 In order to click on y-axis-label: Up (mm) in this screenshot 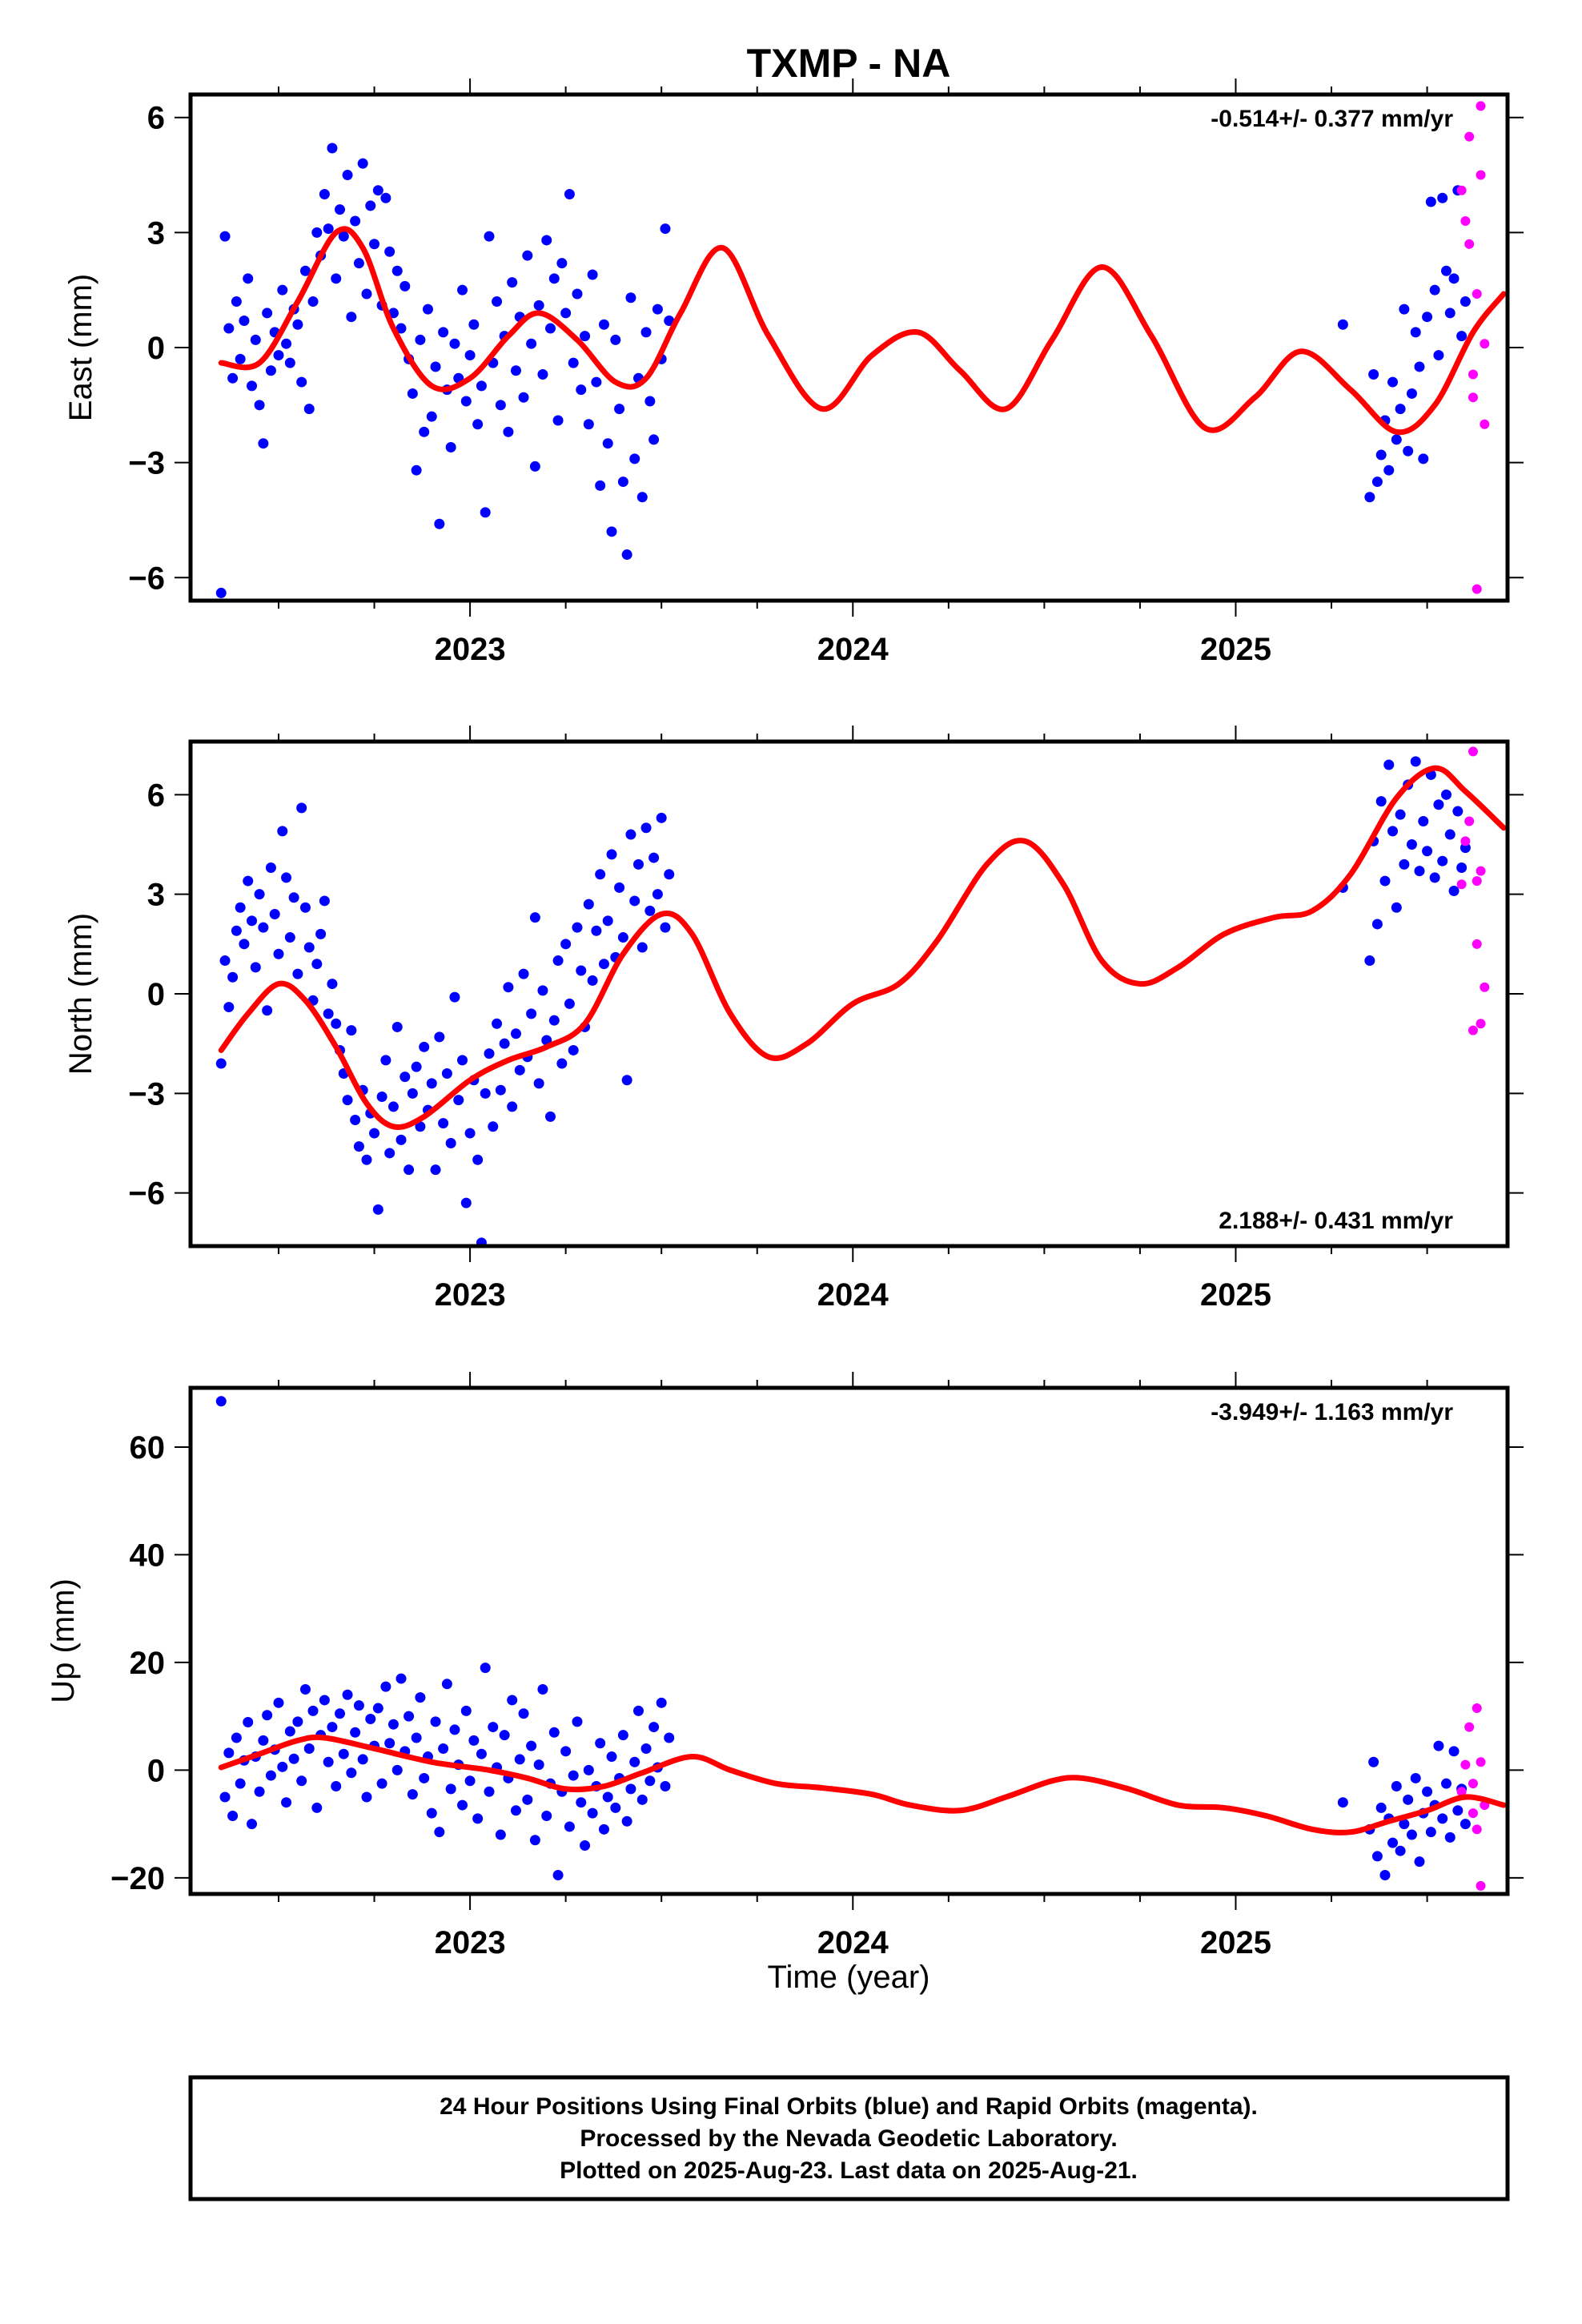, I will do `click(64, 1640)`.